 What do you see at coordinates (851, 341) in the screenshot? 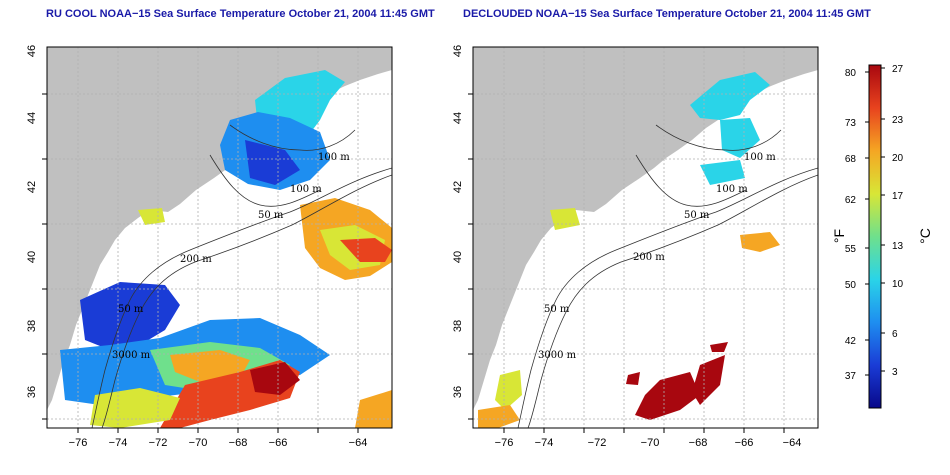
I see `fahrenheit-tick: 42` at bounding box center [851, 341].